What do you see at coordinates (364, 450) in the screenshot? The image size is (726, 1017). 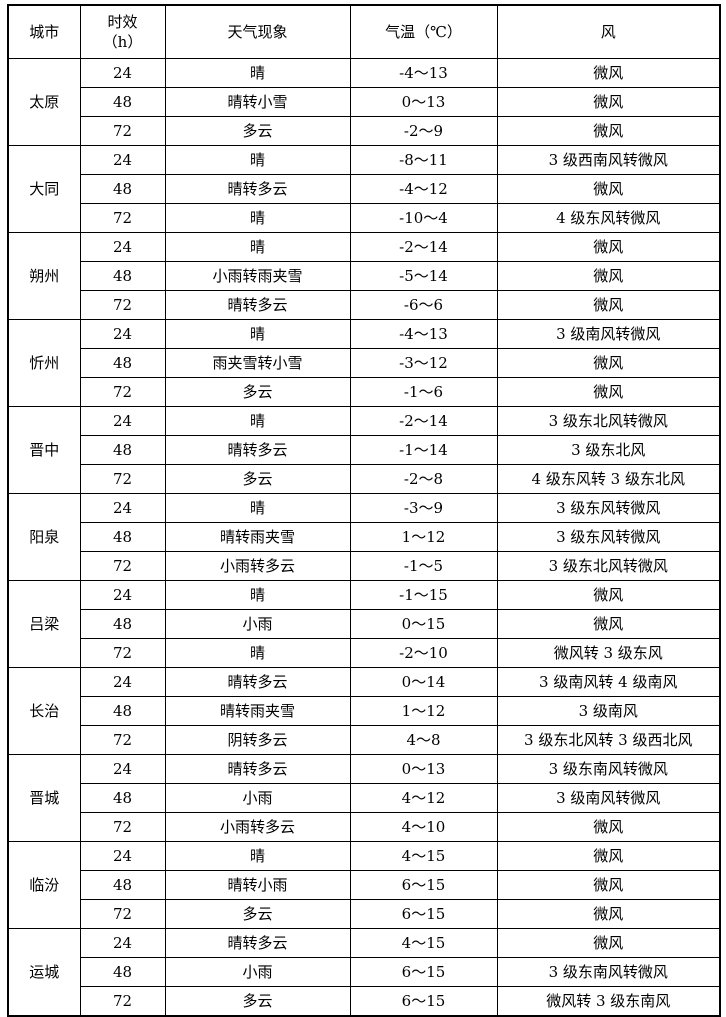 I see `forecast-row: 晋中 24 晴 -2～14 3 级东北风转微风` at bounding box center [364, 450].